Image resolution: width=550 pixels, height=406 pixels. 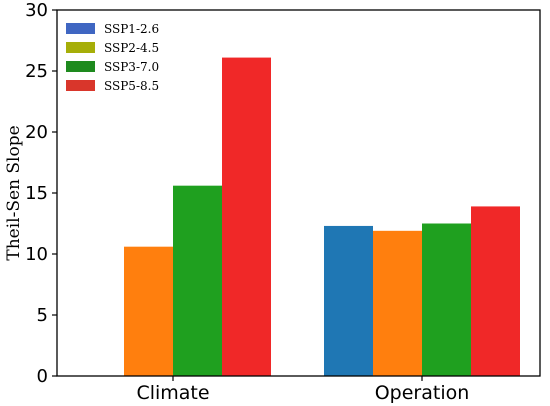 What do you see at coordinates (42, 376) in the screenshot?
I see `y-tick-label: 0` at bounding box center [42, 376].